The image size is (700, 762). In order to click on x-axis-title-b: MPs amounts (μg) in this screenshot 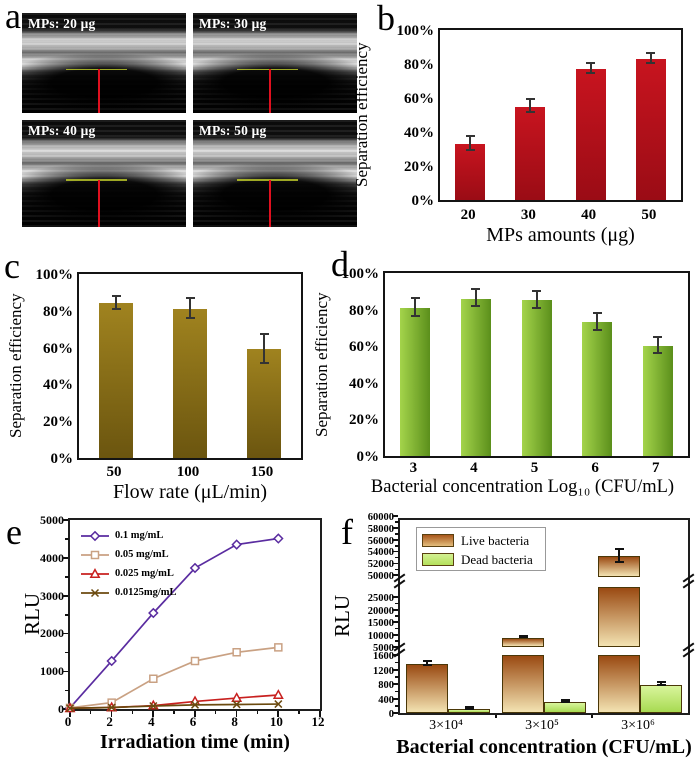, I will do `click(560, 235)`.